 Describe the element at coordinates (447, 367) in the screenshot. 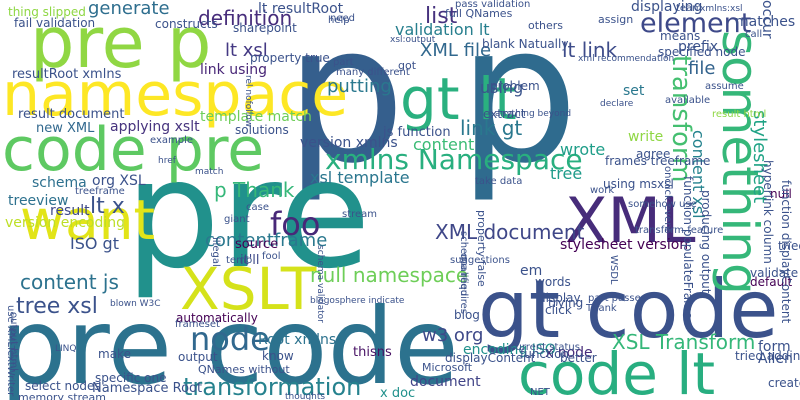

I see `cloud-word: Microsoft` at that location.